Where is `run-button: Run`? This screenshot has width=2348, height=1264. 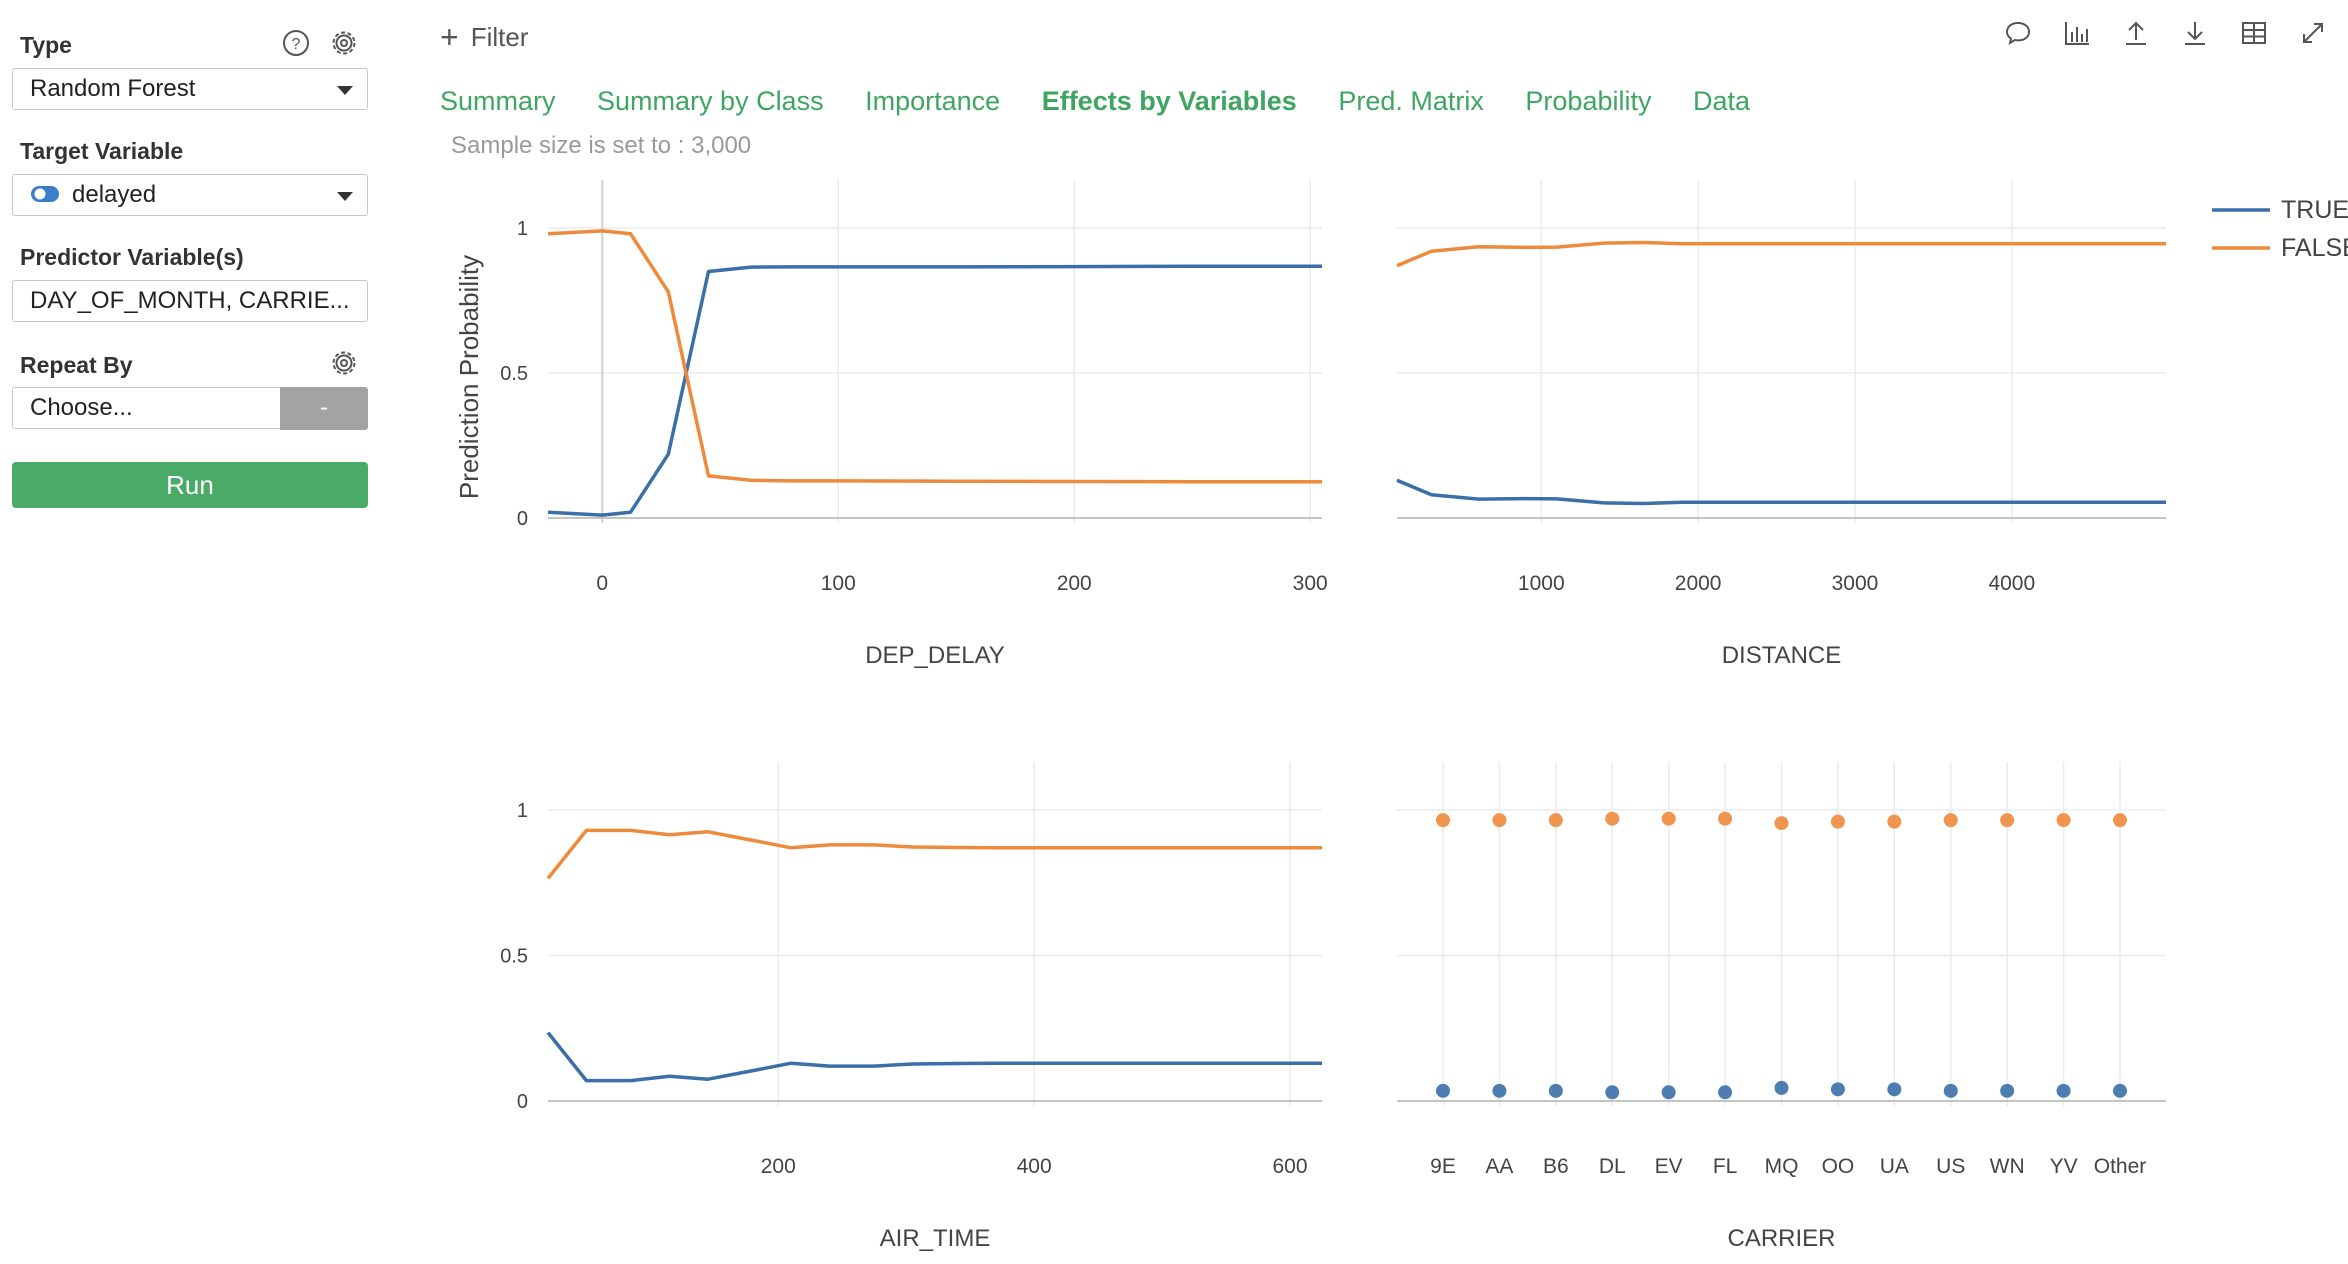 run-button: Run is located at coordinates (190, 485).